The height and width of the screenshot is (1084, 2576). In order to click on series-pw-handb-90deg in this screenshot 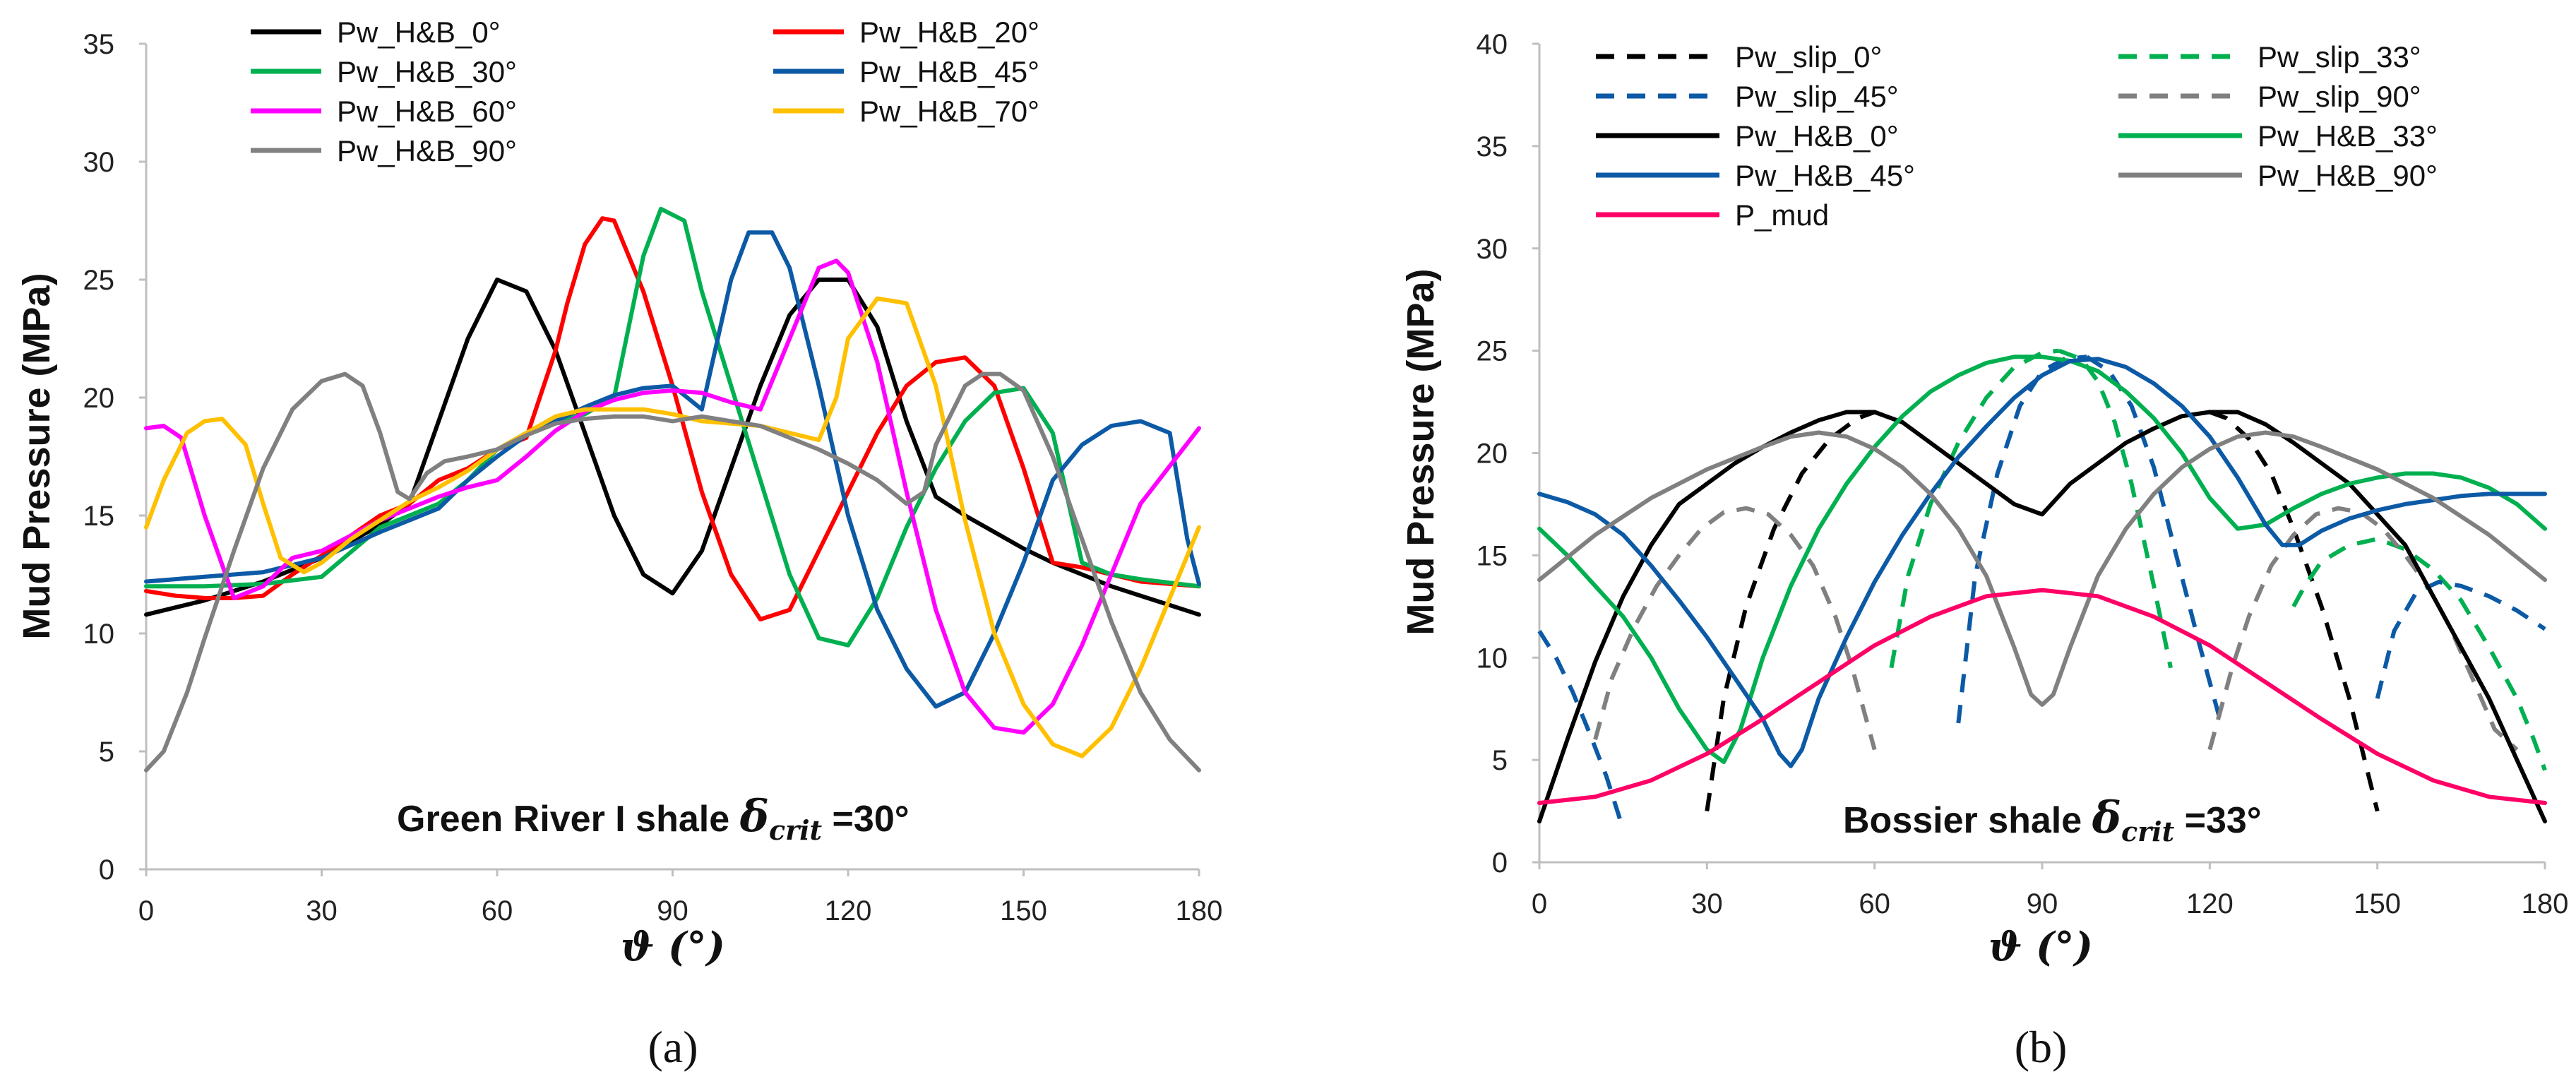, I will do `click(2042, 568)`.